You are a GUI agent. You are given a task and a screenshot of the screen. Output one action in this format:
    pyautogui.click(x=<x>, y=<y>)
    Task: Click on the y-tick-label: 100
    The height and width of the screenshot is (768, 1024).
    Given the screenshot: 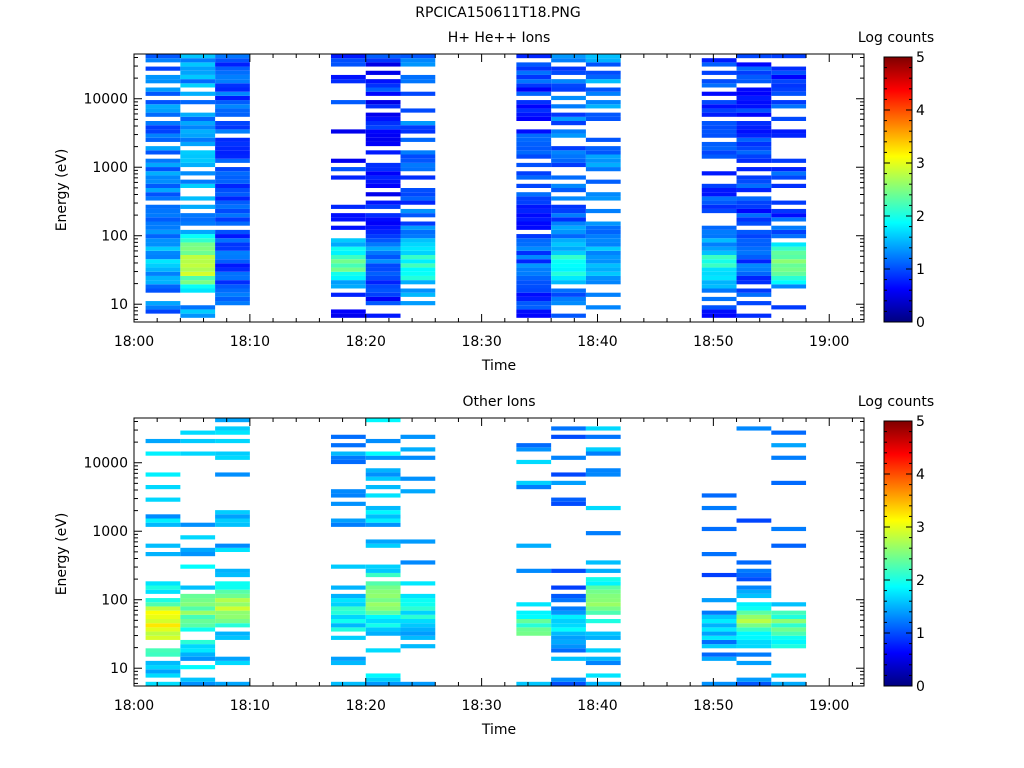 What is the action you would take?
    pyautogui.click(x=114, y=601)
    